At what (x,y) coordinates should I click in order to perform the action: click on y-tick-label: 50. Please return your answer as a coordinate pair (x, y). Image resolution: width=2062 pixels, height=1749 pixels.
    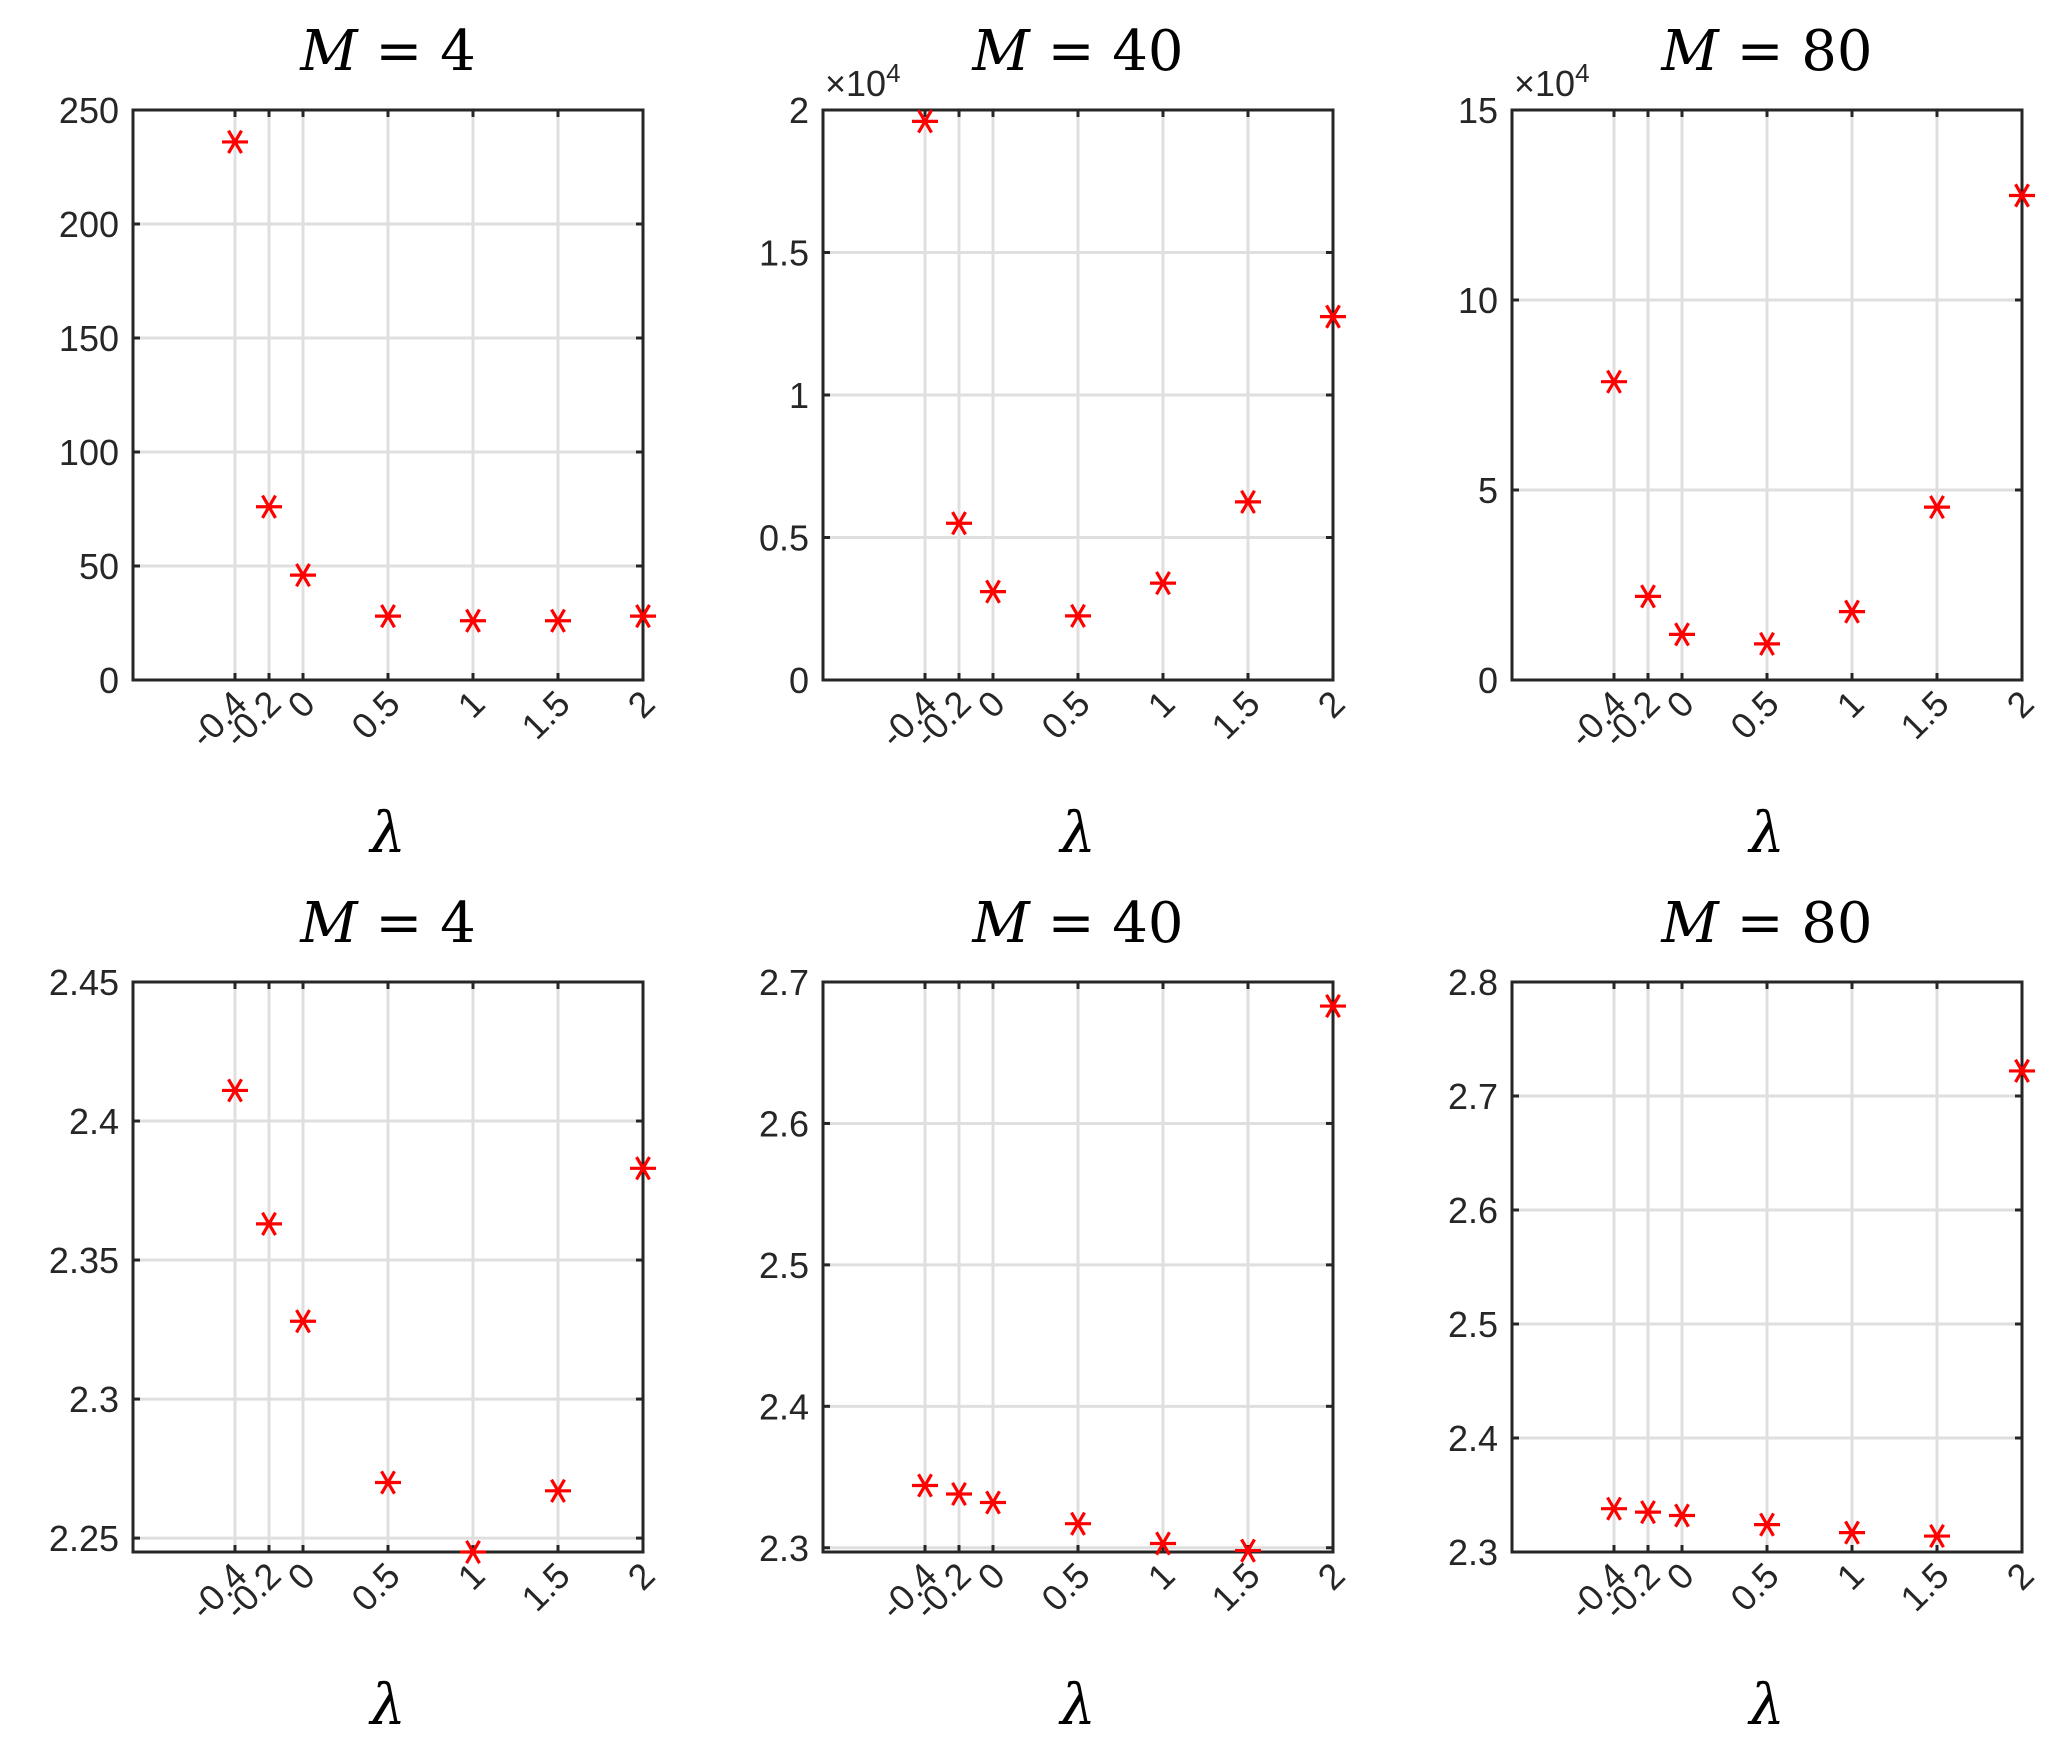
    Looking at the image, I should click on (99, 566).